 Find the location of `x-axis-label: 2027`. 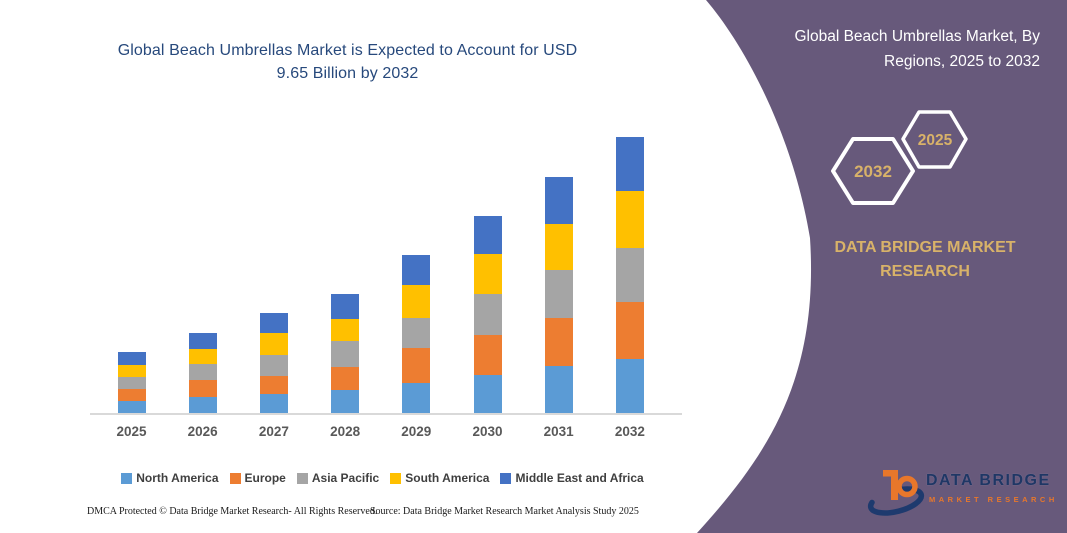

x-axis-label: 2027 is located at coordinates (273, 431).